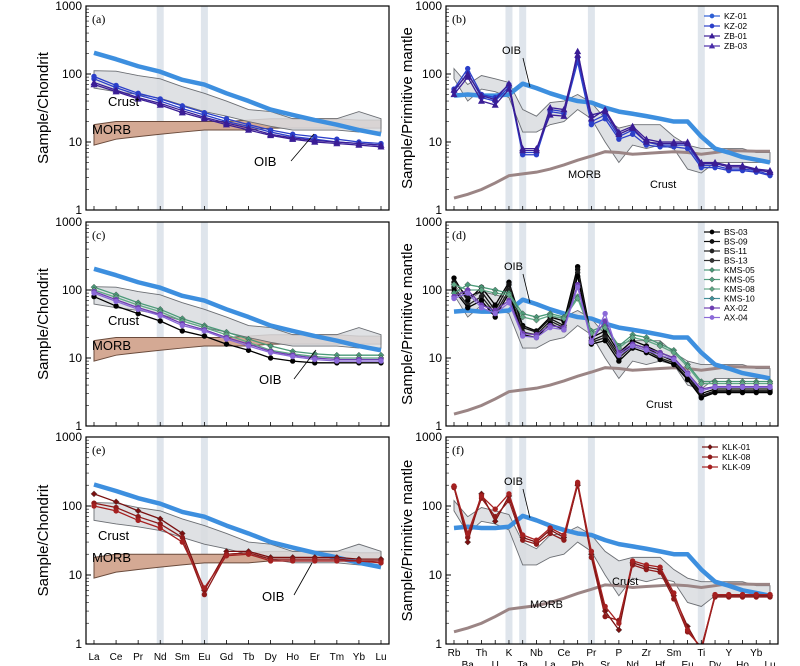 The image size is (800, 666). Describe the element at coordinates (226, 657) in the screenshot. I see `x-tick-label: Gd` at that location.